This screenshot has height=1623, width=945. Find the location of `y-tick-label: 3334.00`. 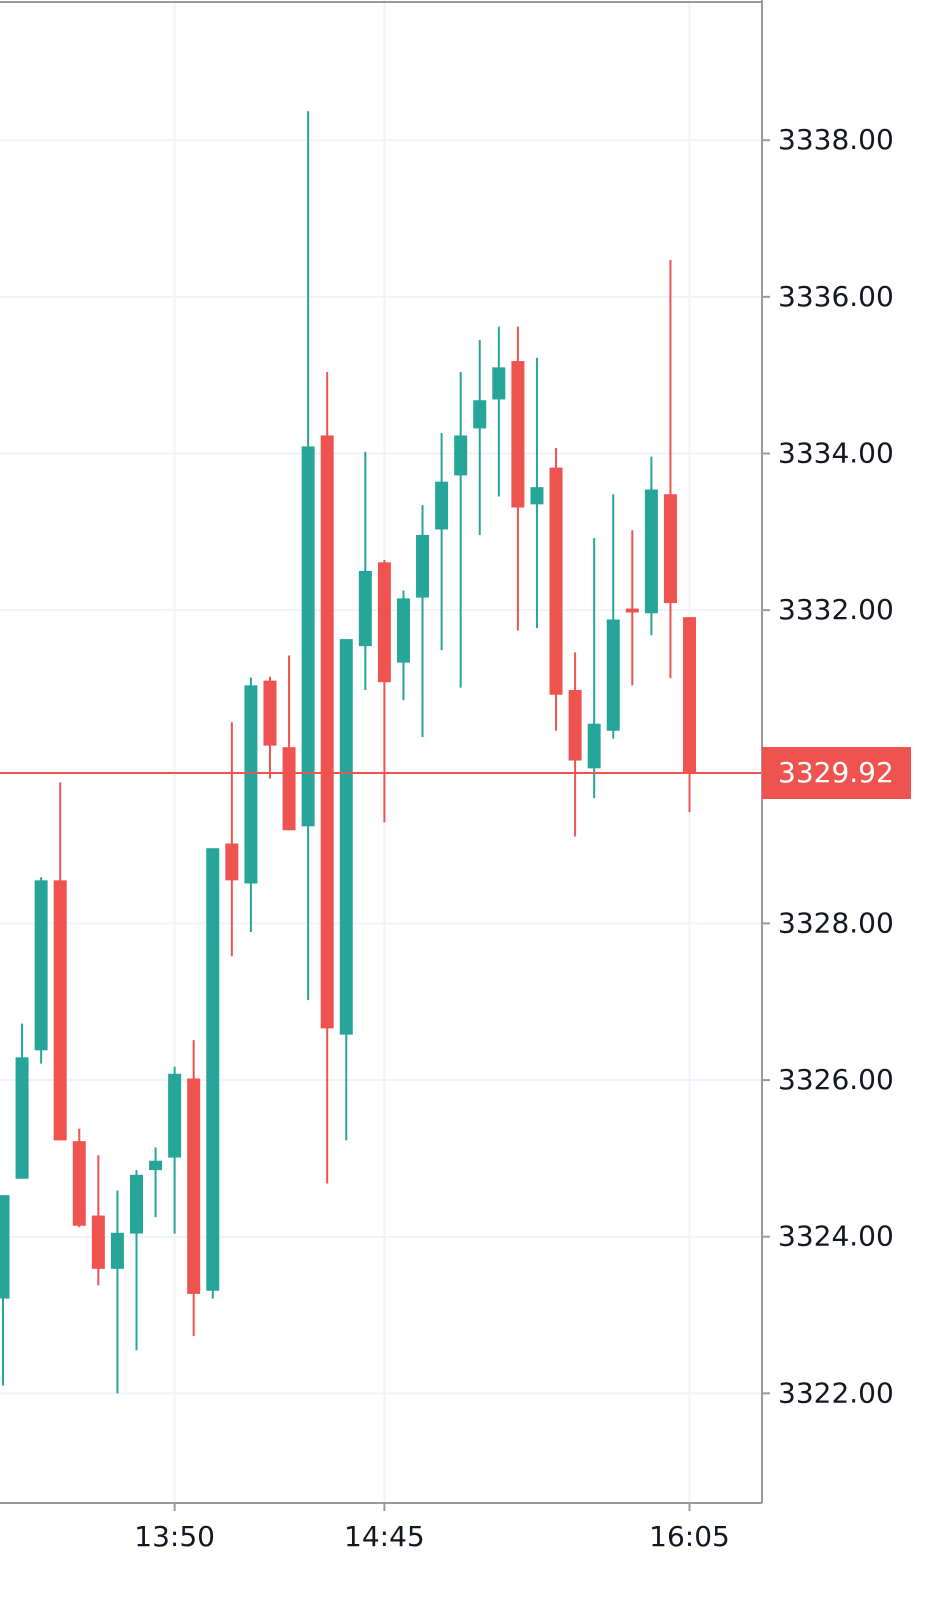

y-tick-label: 3334.00 is located at coordinates (836, 452).